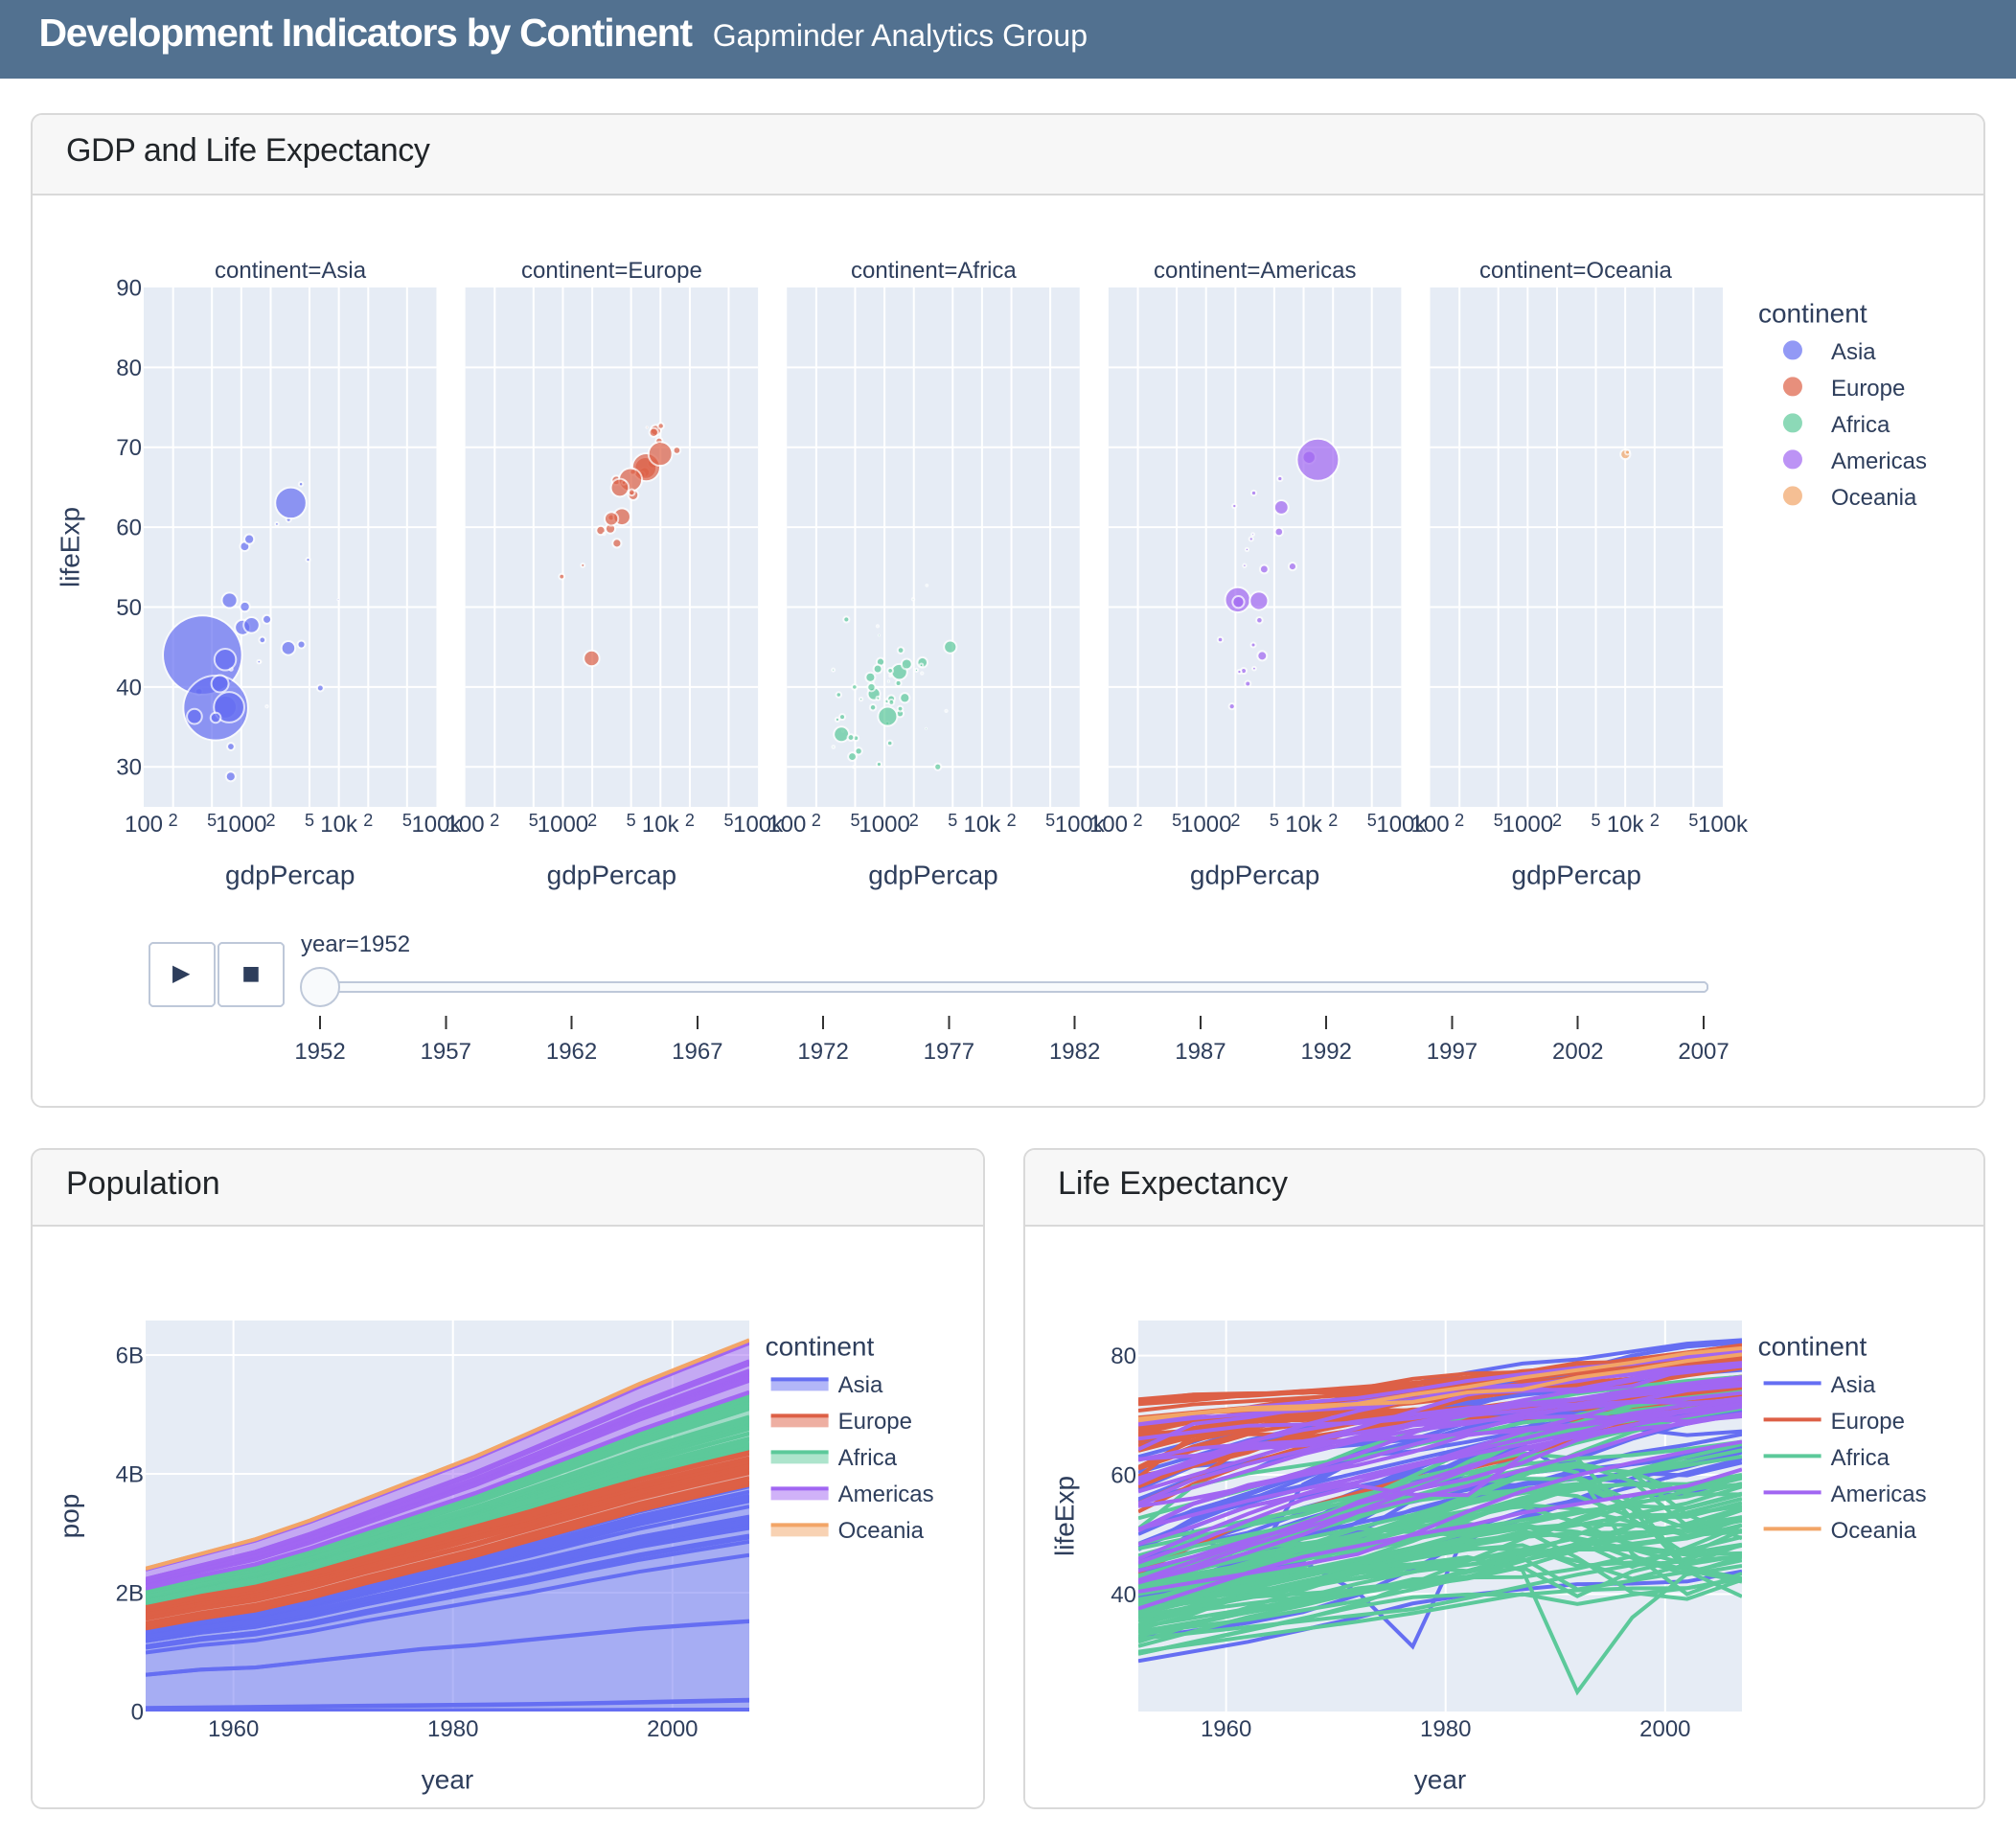 The width and height of the screenshot is (2016, 1838). Describe the element at coordinates (291, 271) in the screenshot. I see `svg-text: continent=Asia` at that location.